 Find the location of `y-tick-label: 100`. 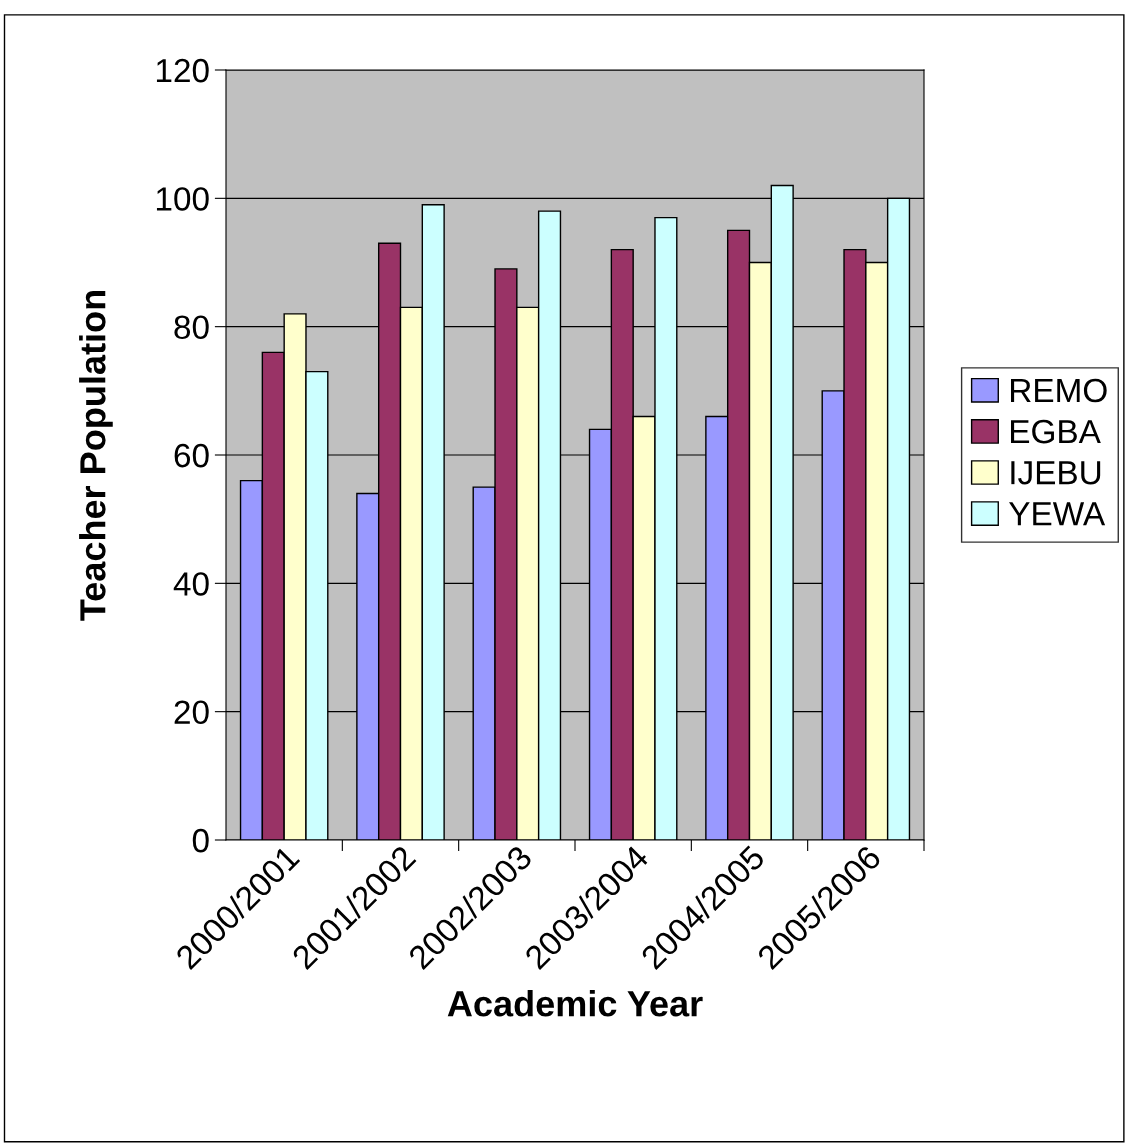

y-tick-label: 100 is located at coordinates (182, 199).